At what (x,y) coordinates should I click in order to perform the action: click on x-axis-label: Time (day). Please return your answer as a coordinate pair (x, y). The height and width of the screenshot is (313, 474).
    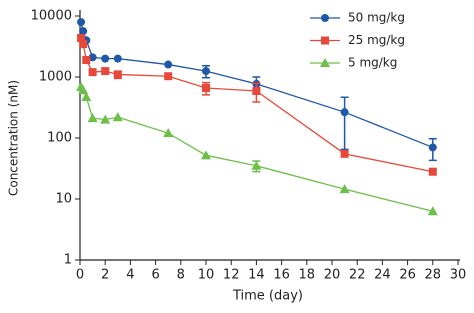
    Looking at the image, I should click on (267, 296).